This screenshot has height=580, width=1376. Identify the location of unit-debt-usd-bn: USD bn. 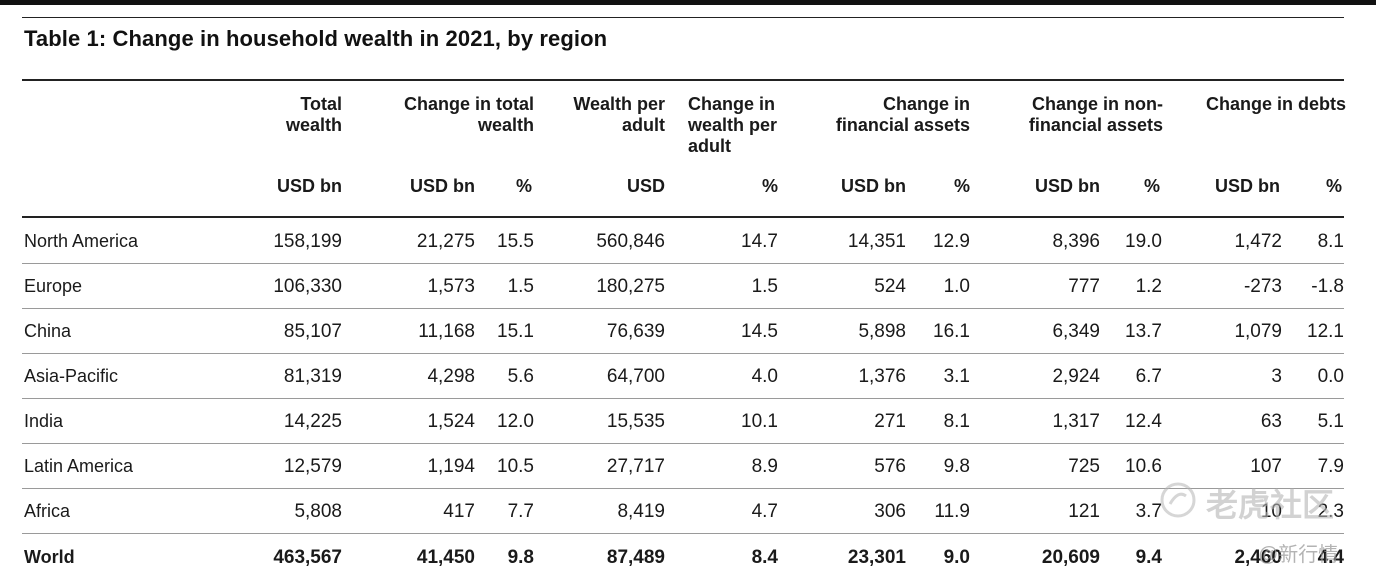
(1247, 186).